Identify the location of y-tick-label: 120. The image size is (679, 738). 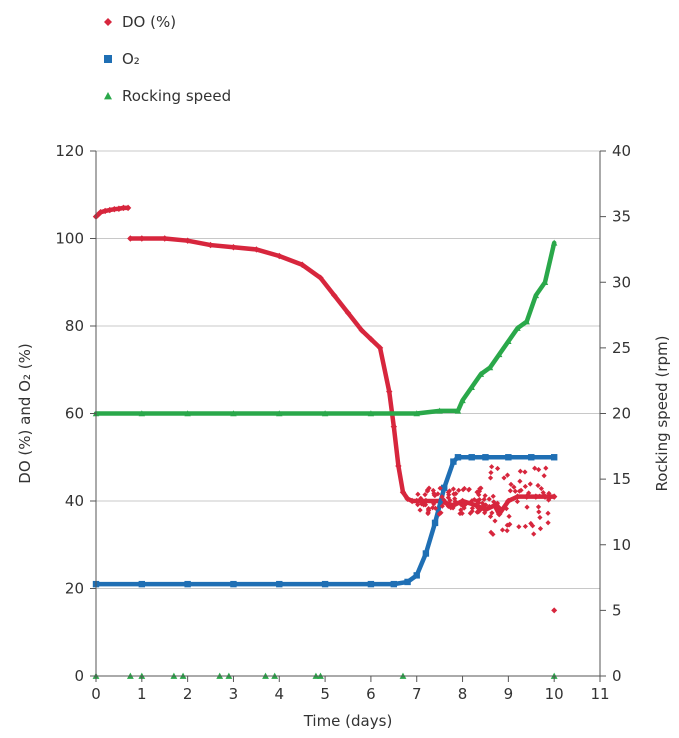
(69, 151).